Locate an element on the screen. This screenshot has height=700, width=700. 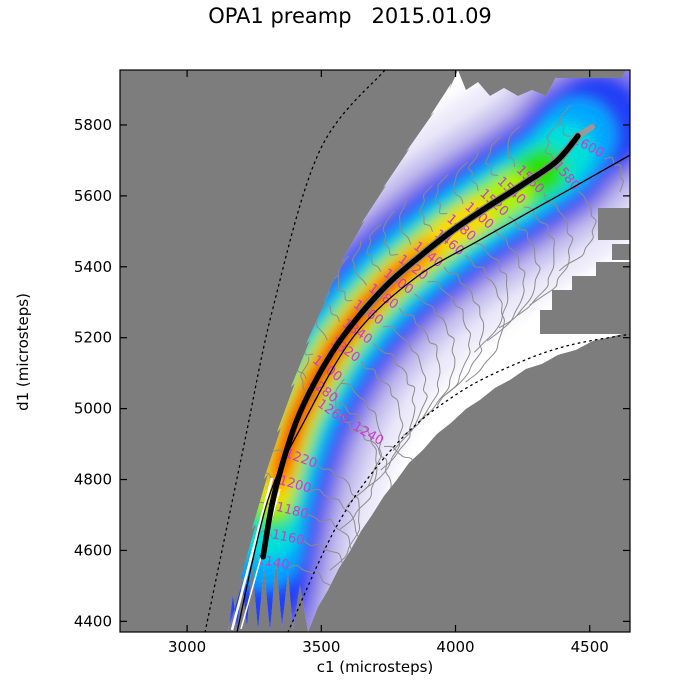
x-tick-label: 4000 is located at coordinates (455, 647).